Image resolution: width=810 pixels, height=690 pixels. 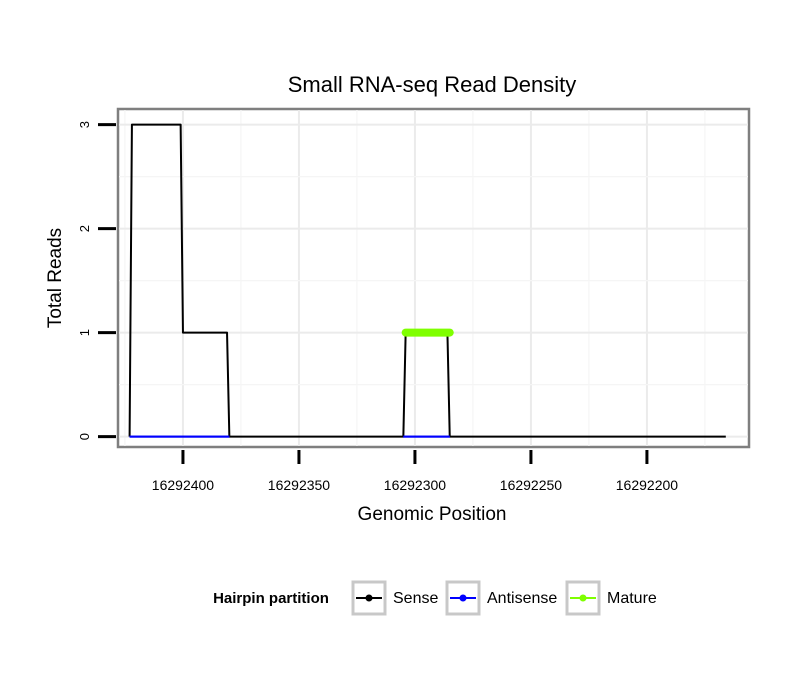 What do you see at coordinates (415, 471) in the screenshot?
I see `x-axis: 16292400 16292350 16292300 16292250 16292200` at bounding box center [415, 471].